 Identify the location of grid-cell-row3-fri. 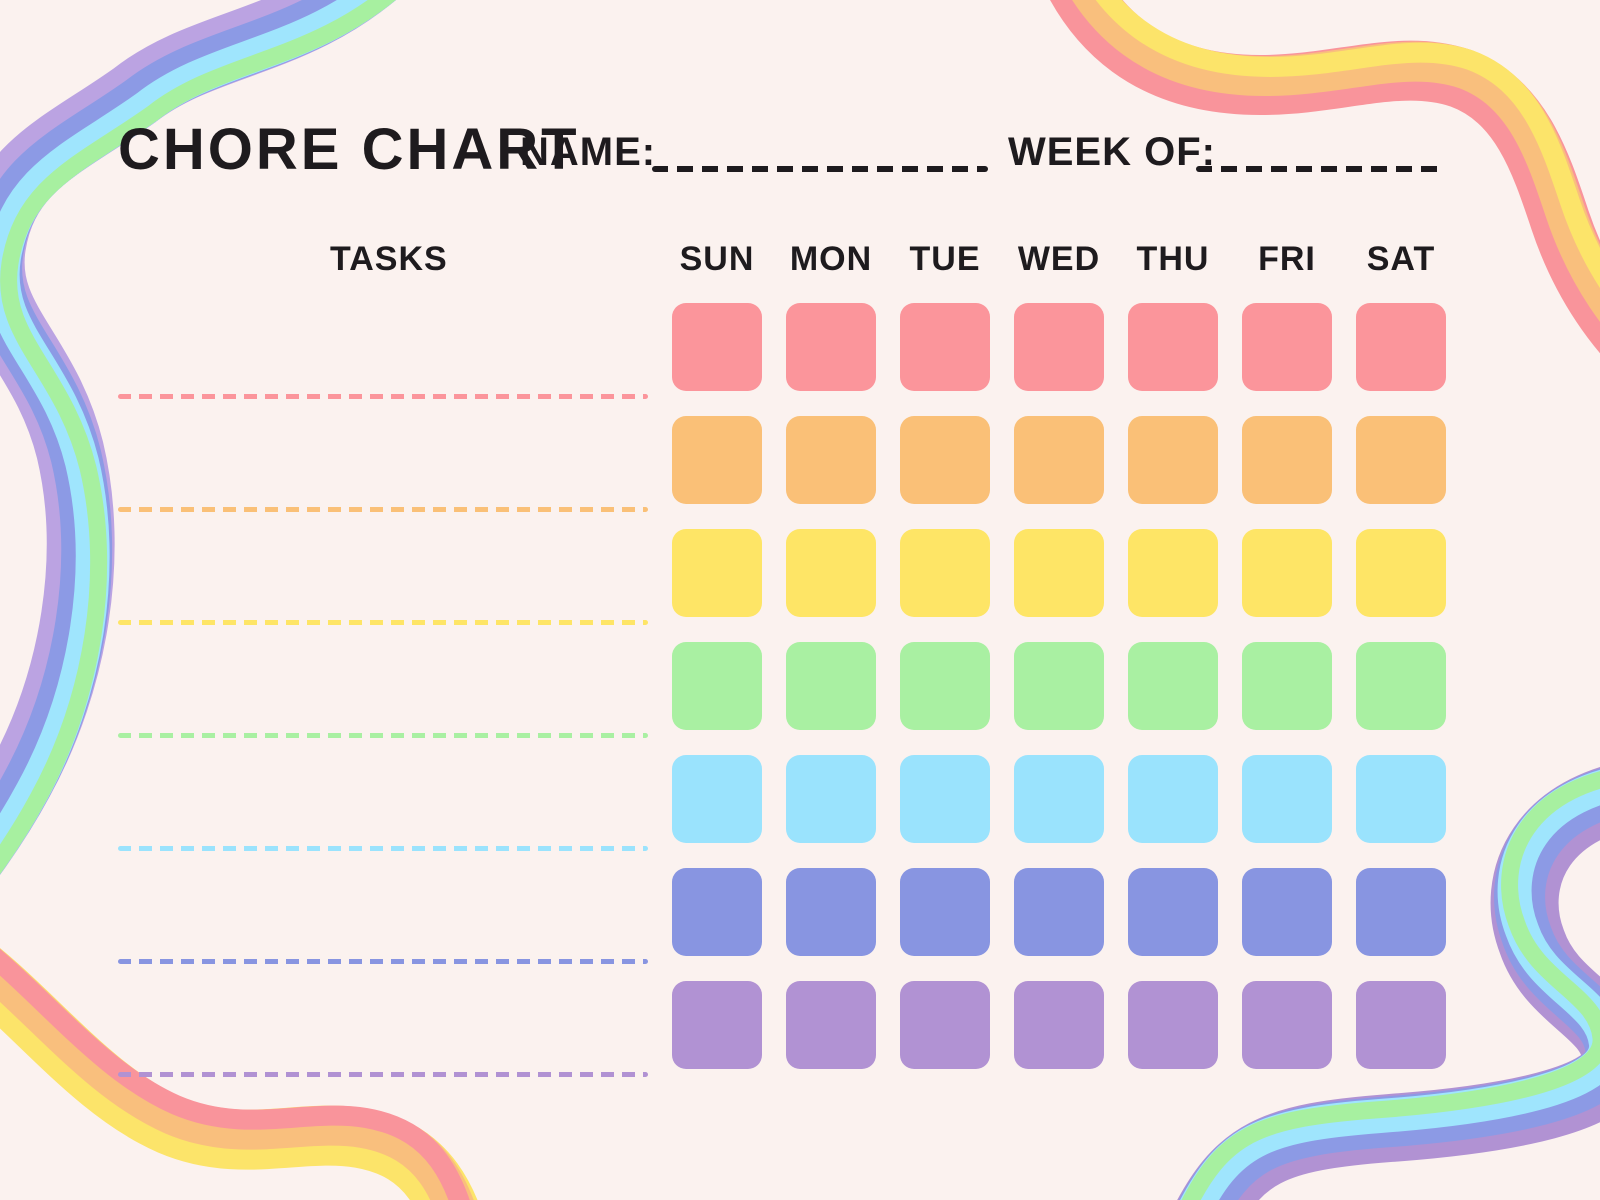
(1287, 573).